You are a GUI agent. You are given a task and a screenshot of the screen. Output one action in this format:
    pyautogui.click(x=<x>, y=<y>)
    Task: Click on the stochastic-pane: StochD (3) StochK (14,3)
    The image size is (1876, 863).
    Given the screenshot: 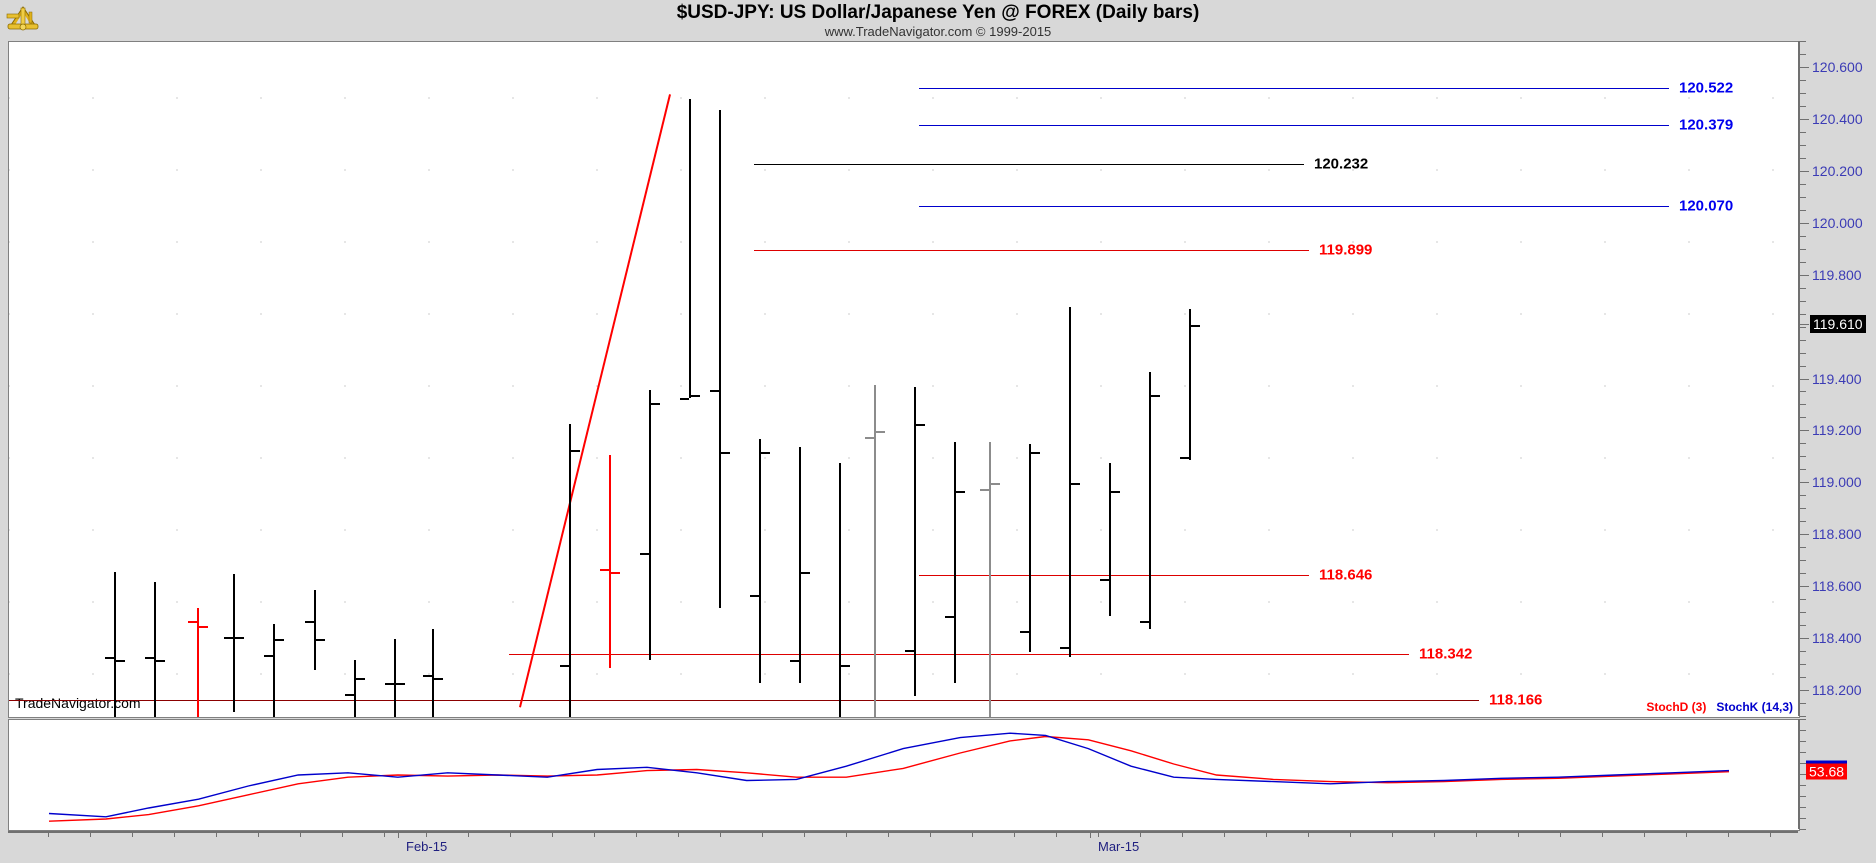 What is the action you would take?
    pyautogui.click(x=904, y=765)
    